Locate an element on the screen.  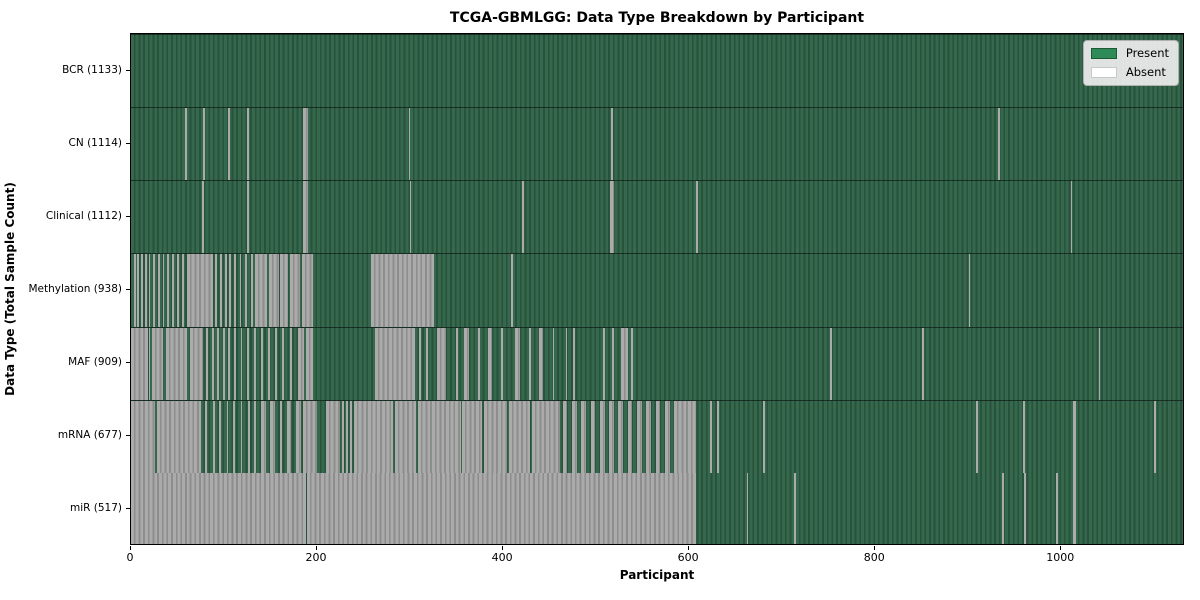
legend: Present Absent is located at coordinates (1130, 63).